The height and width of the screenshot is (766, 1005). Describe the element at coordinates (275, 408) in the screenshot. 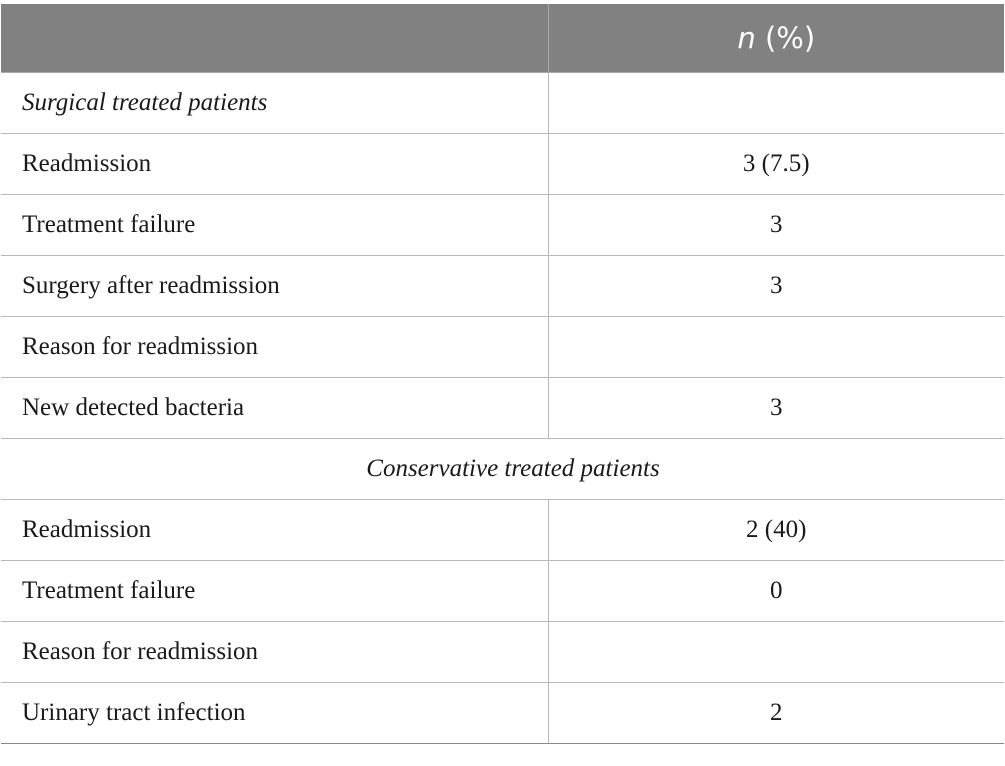

I see `row-label: New detected bacteria` at that location.